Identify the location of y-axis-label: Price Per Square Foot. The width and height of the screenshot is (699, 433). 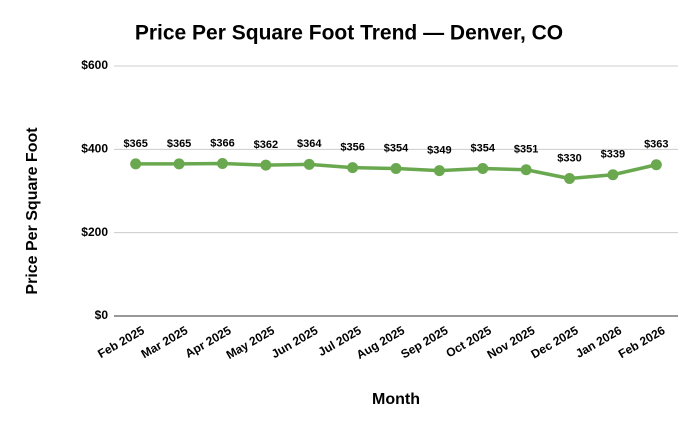
(32, 211).